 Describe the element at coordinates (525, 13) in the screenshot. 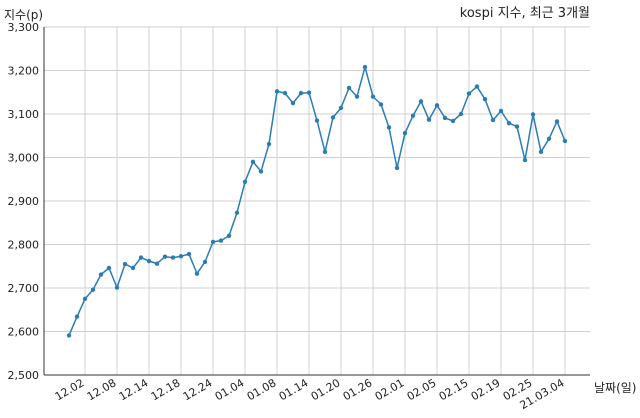

I see `chart-title: kospi 지수, 최근 3개월` at that location.